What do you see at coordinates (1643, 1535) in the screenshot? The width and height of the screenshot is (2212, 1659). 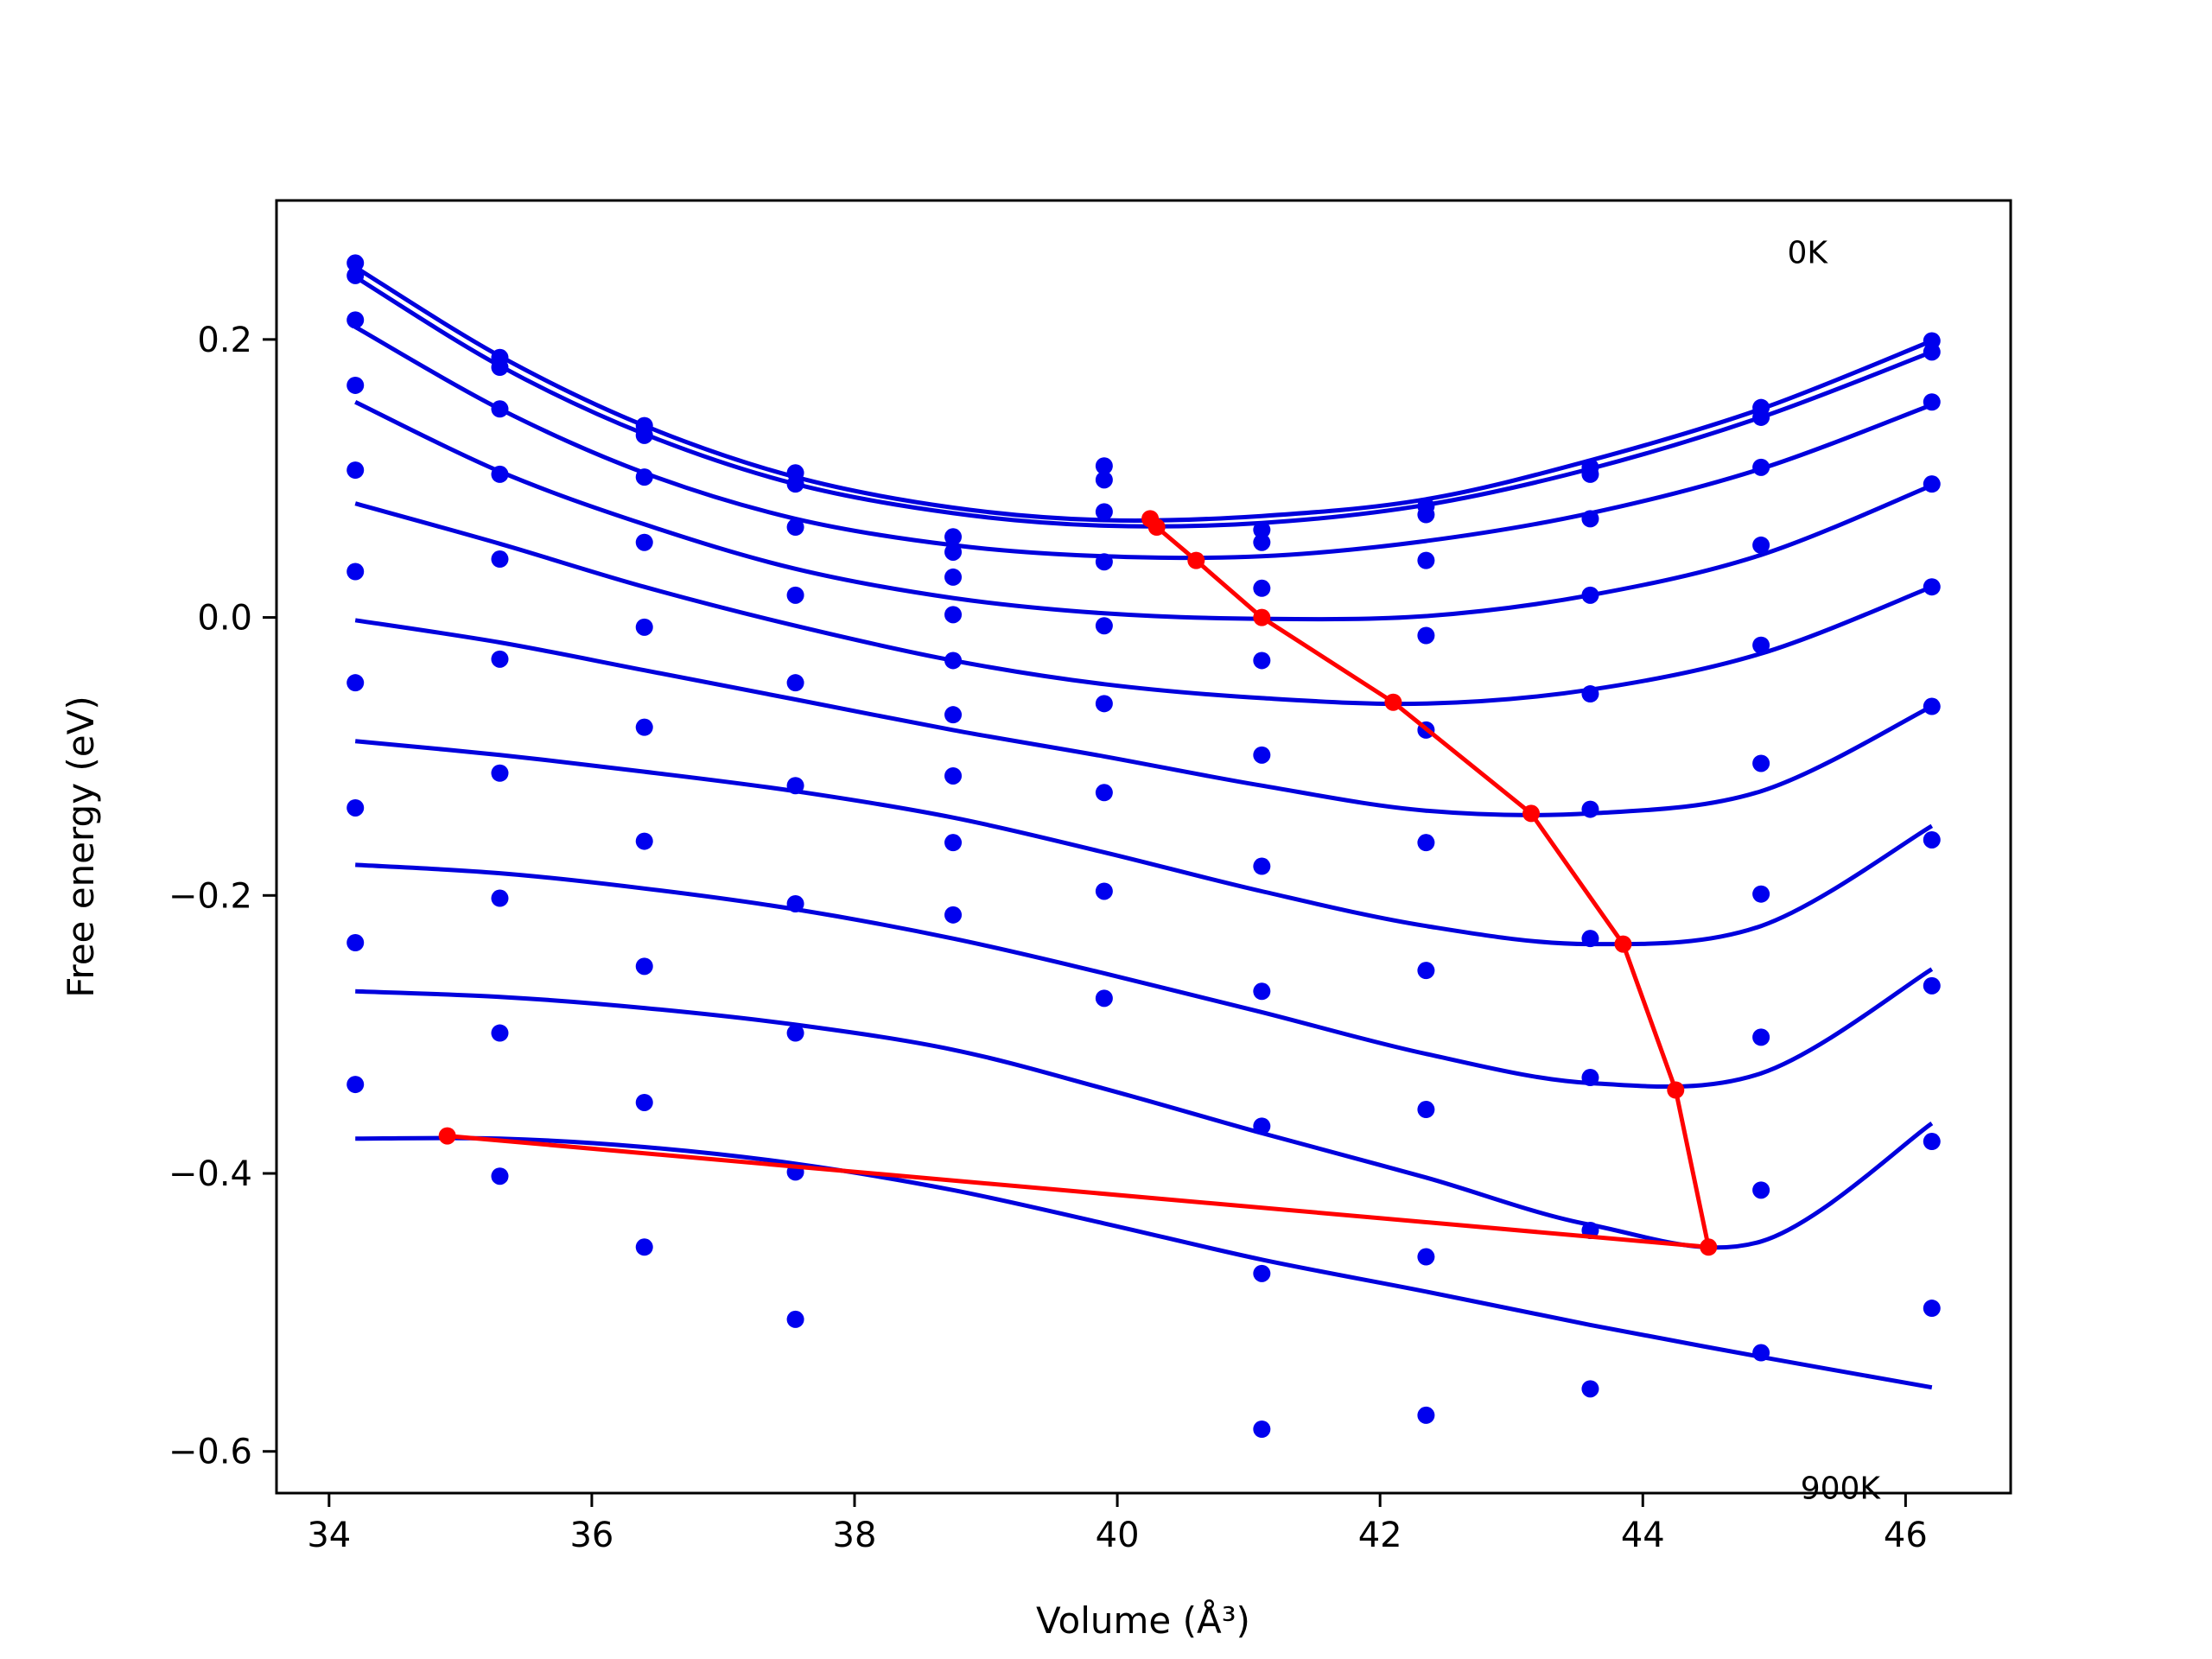 I see `x-tick-label: 44` at bounding box center [1643, 1535].